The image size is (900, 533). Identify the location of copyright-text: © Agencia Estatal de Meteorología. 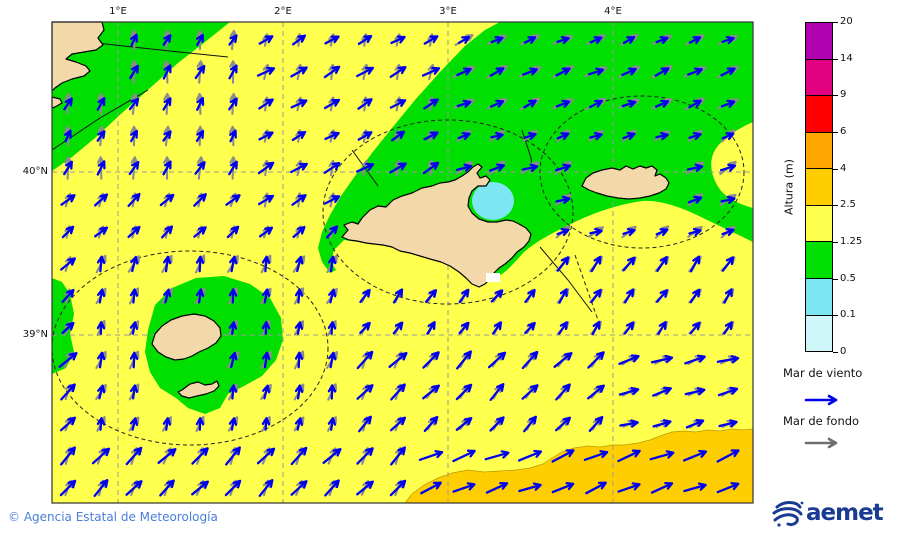
(113, 517).